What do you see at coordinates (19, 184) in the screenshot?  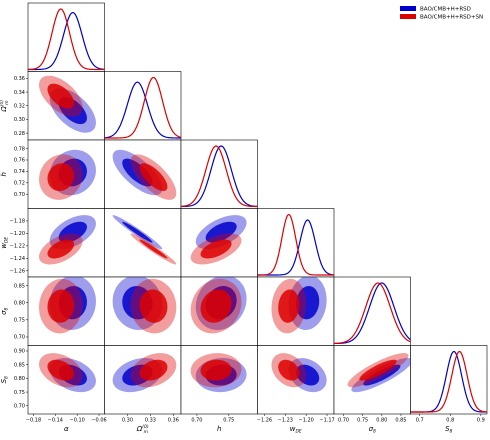 I see `y-tick-label: 0.72` at bounding box center [19, 184].